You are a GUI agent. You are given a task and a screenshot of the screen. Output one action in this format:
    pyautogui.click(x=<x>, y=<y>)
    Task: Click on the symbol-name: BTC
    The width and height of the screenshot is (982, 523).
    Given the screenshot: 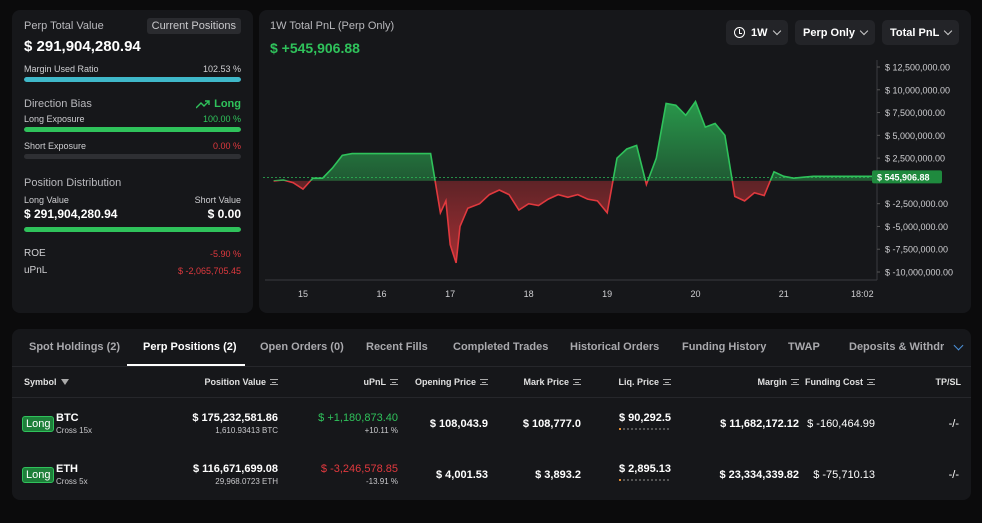 What is the action you would take?
    pyautogui.click(x=67, y=418)
    